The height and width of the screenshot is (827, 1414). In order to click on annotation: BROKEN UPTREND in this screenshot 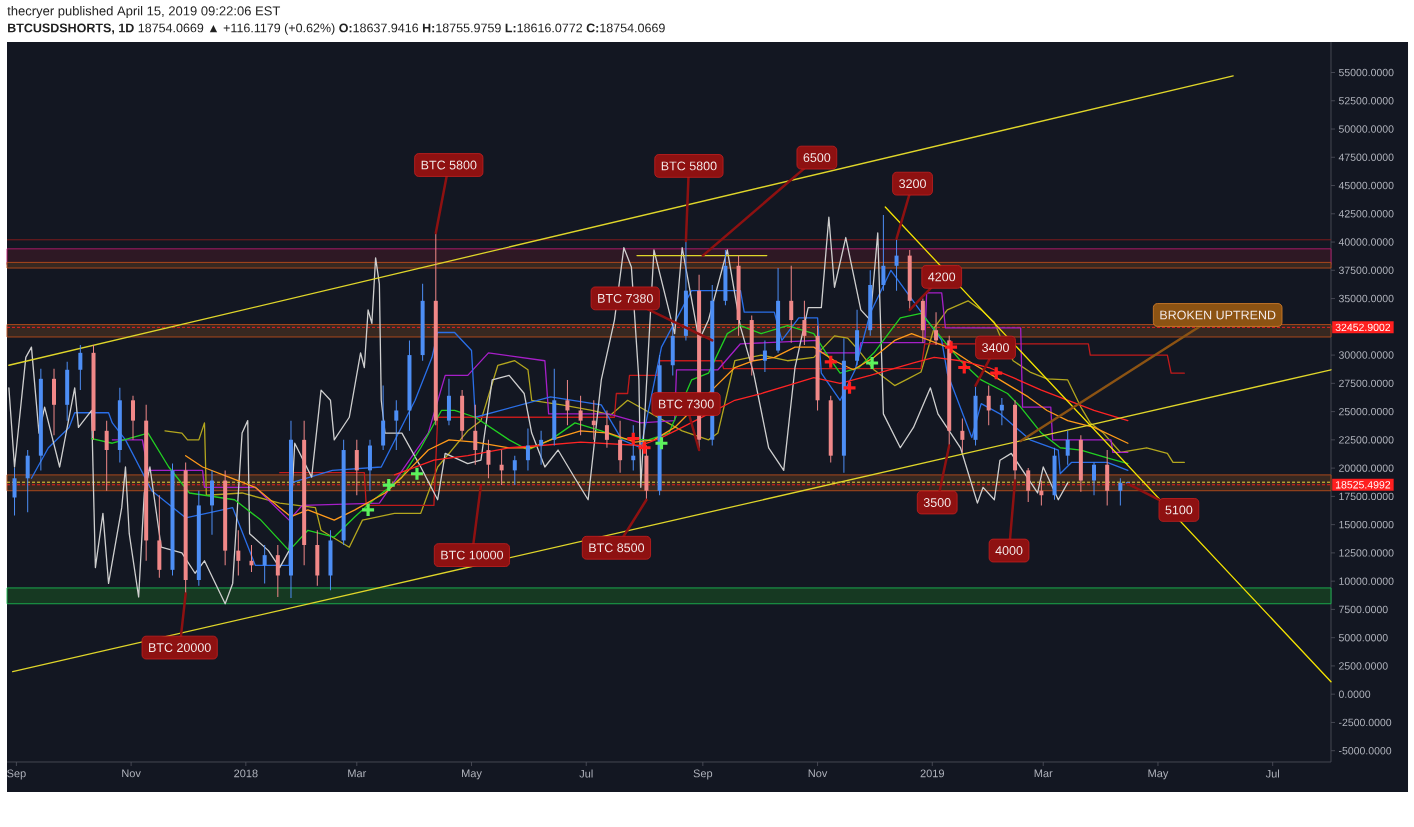, I will do `click(1218, 315)`.